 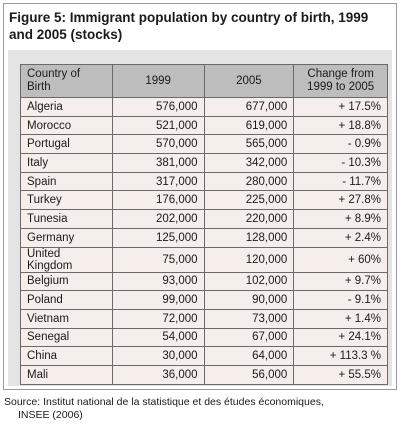 I want to click on table-row: Algeria 576,000 677,000 + 17.5%, so click(x=204, y=107).